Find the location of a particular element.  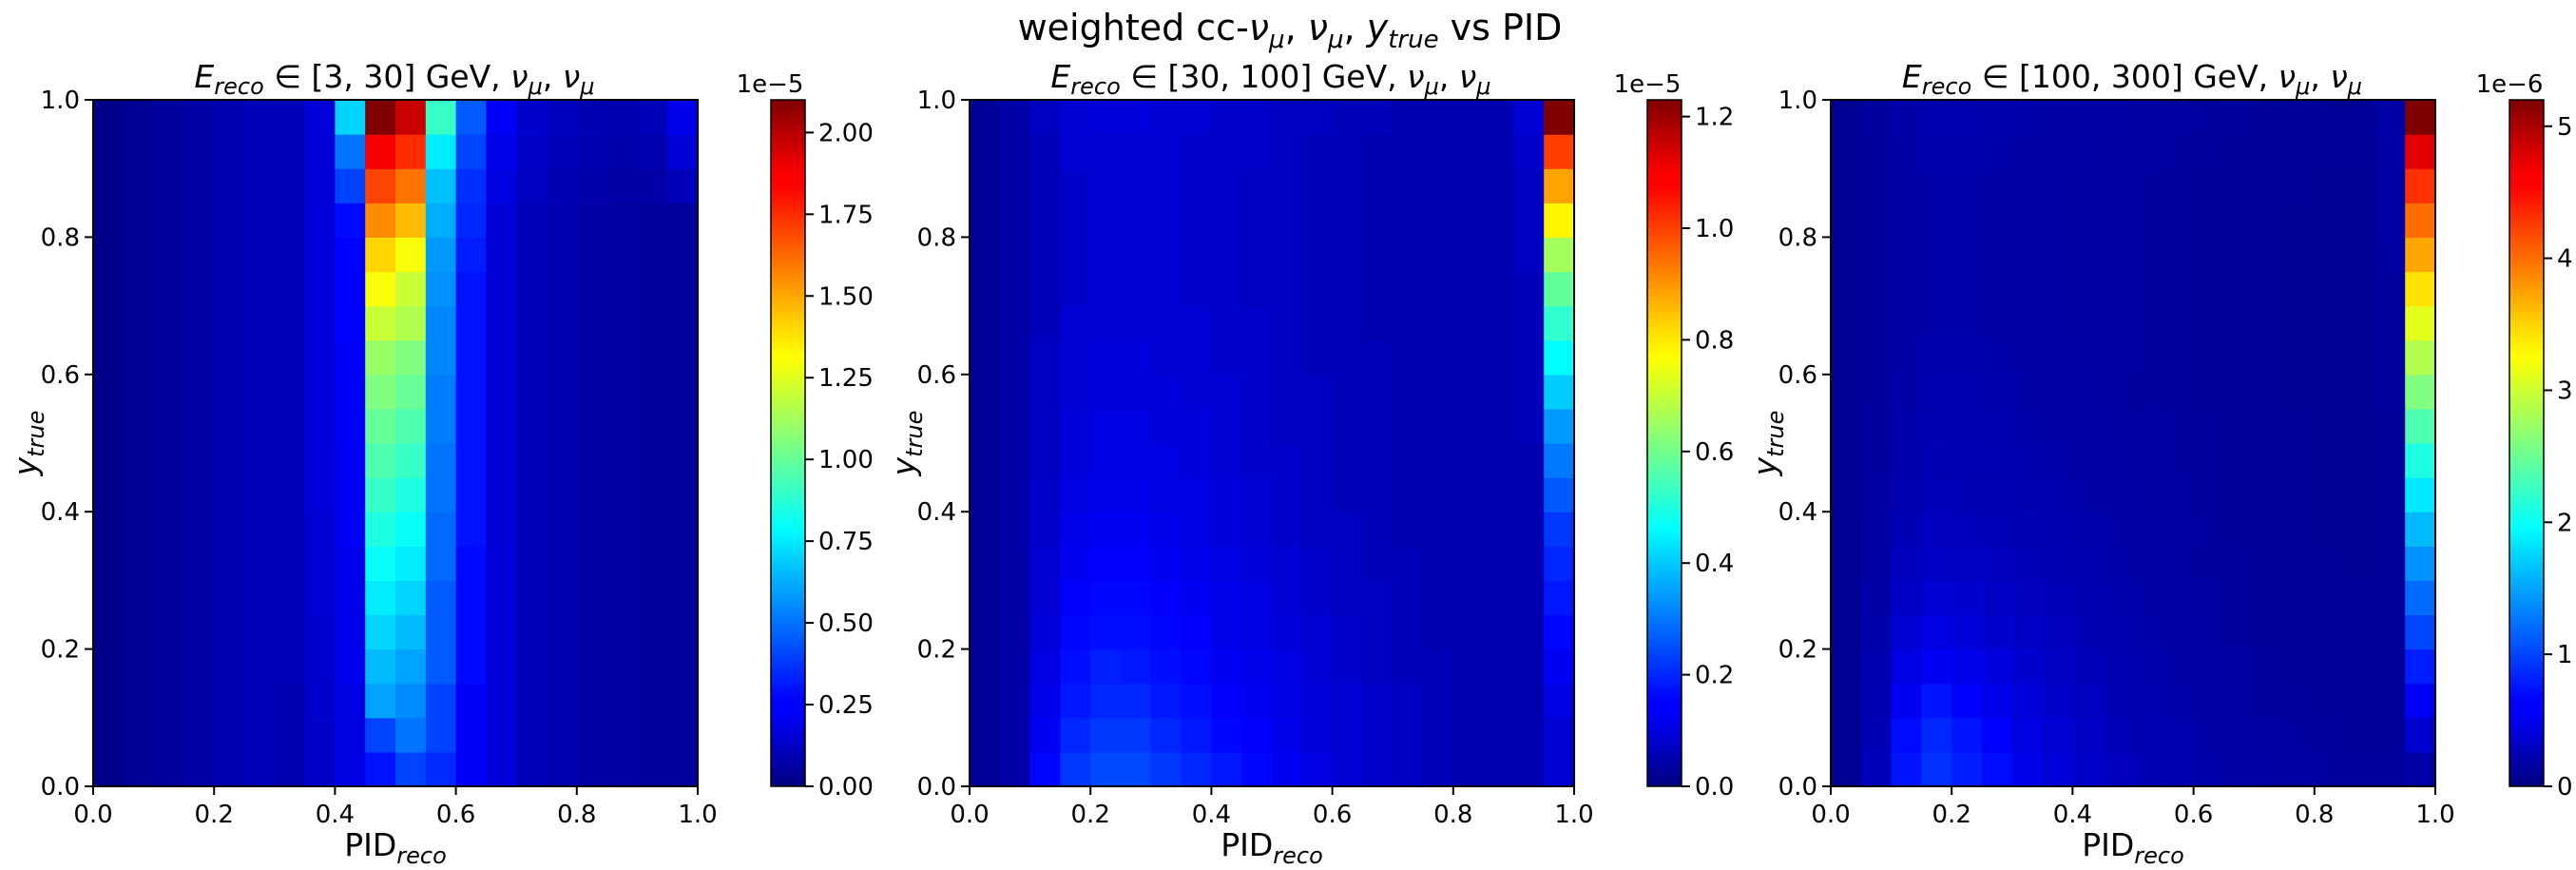

colorbar-tick-label: 4 is located at coordinates (2565, 259).